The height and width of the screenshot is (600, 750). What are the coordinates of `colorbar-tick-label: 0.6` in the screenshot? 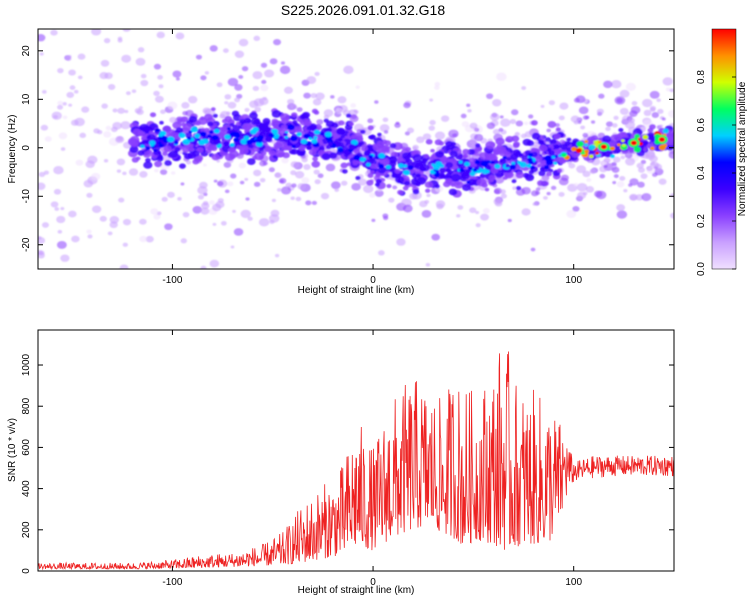 It's located at (701, 125).